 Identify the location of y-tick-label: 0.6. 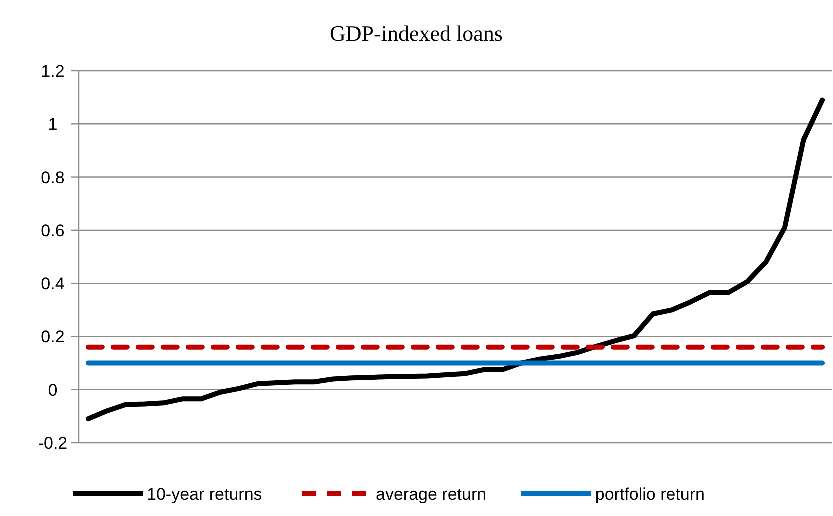
(53, 230).